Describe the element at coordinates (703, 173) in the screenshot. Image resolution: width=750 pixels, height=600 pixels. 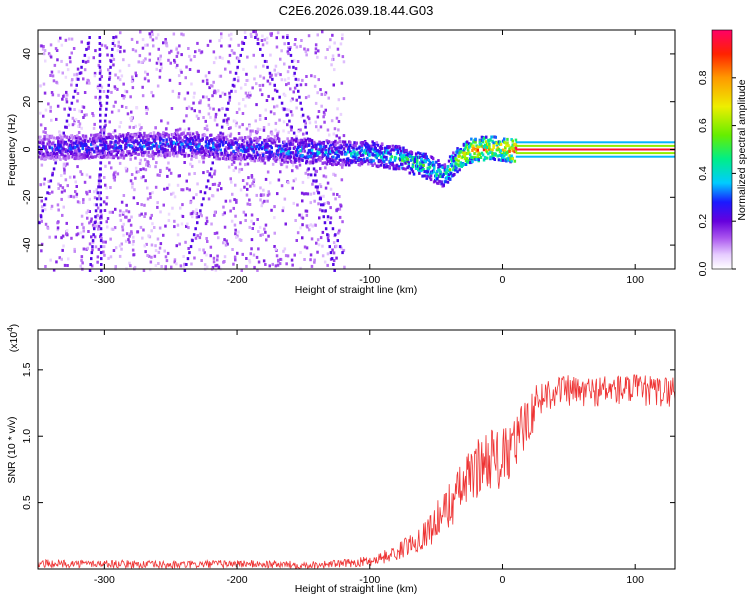
I see `colorbar-tick-label: 0.4` at that location.